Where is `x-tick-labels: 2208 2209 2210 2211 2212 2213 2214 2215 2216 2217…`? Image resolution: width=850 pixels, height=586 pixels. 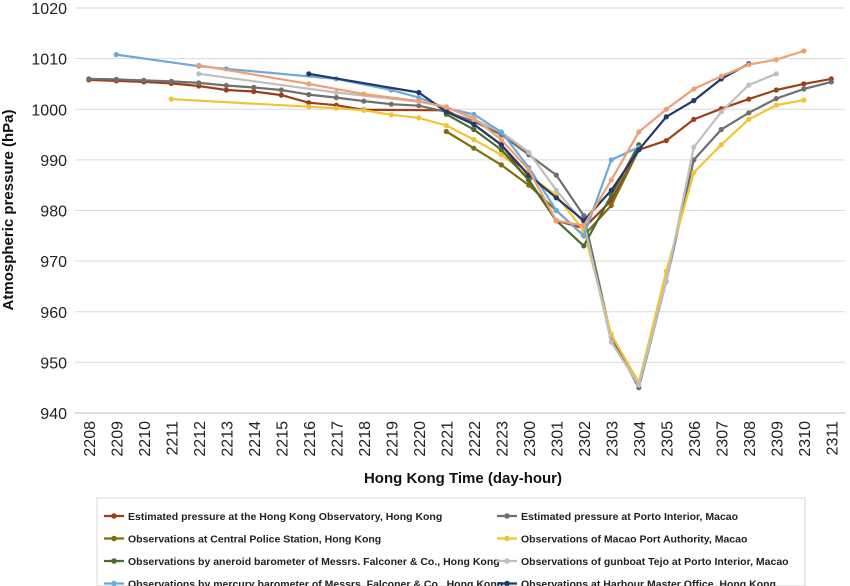
x-tick-labels: 2208 2209 2210 2211 2212 2213 2214 2215 2216 2217… is located at coordinates (462, 439).